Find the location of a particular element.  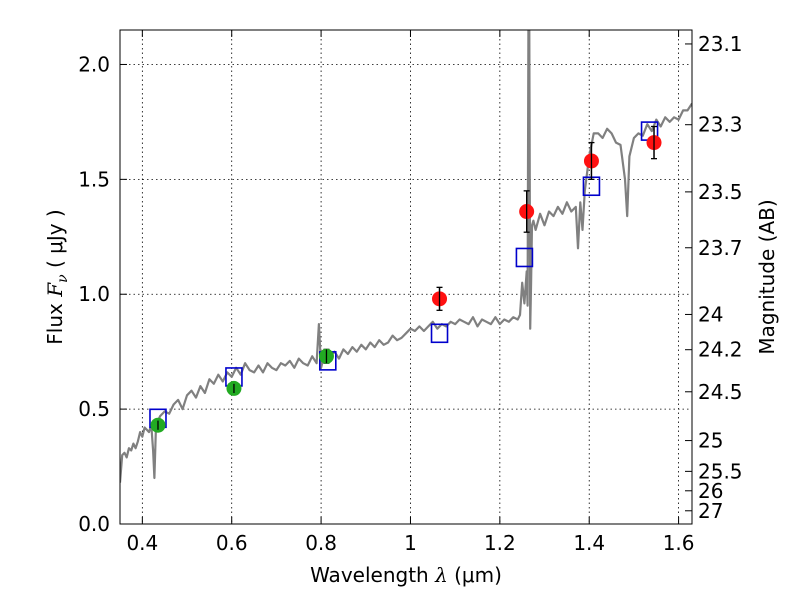

magnitude-tick-label: 25.5 is located at coordinates (720, 471).